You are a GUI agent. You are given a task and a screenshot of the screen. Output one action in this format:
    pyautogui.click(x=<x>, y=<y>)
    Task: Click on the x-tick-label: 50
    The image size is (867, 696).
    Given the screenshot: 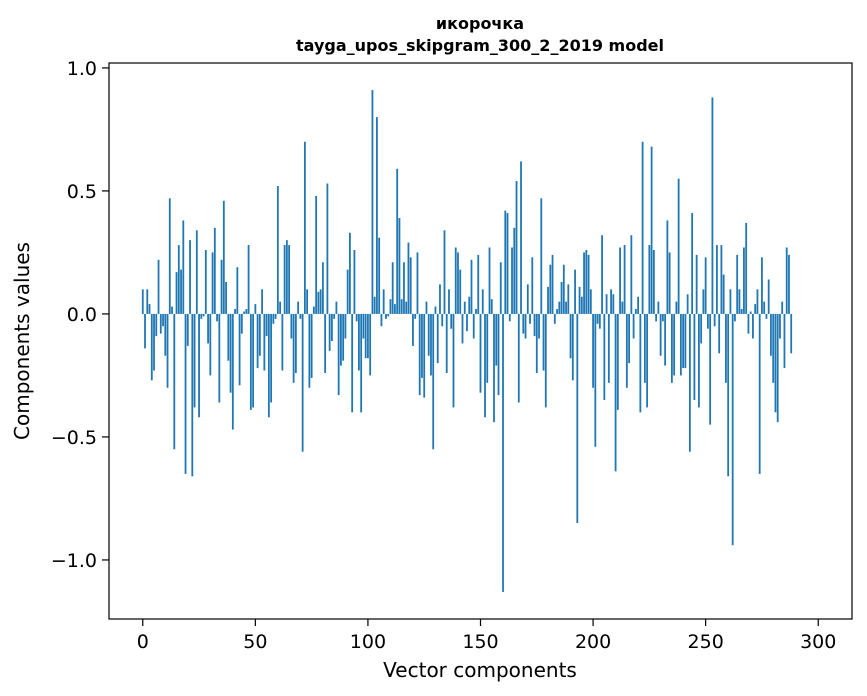 What is the action you would take?
    pyautogui.click(x=255, y=642)
    